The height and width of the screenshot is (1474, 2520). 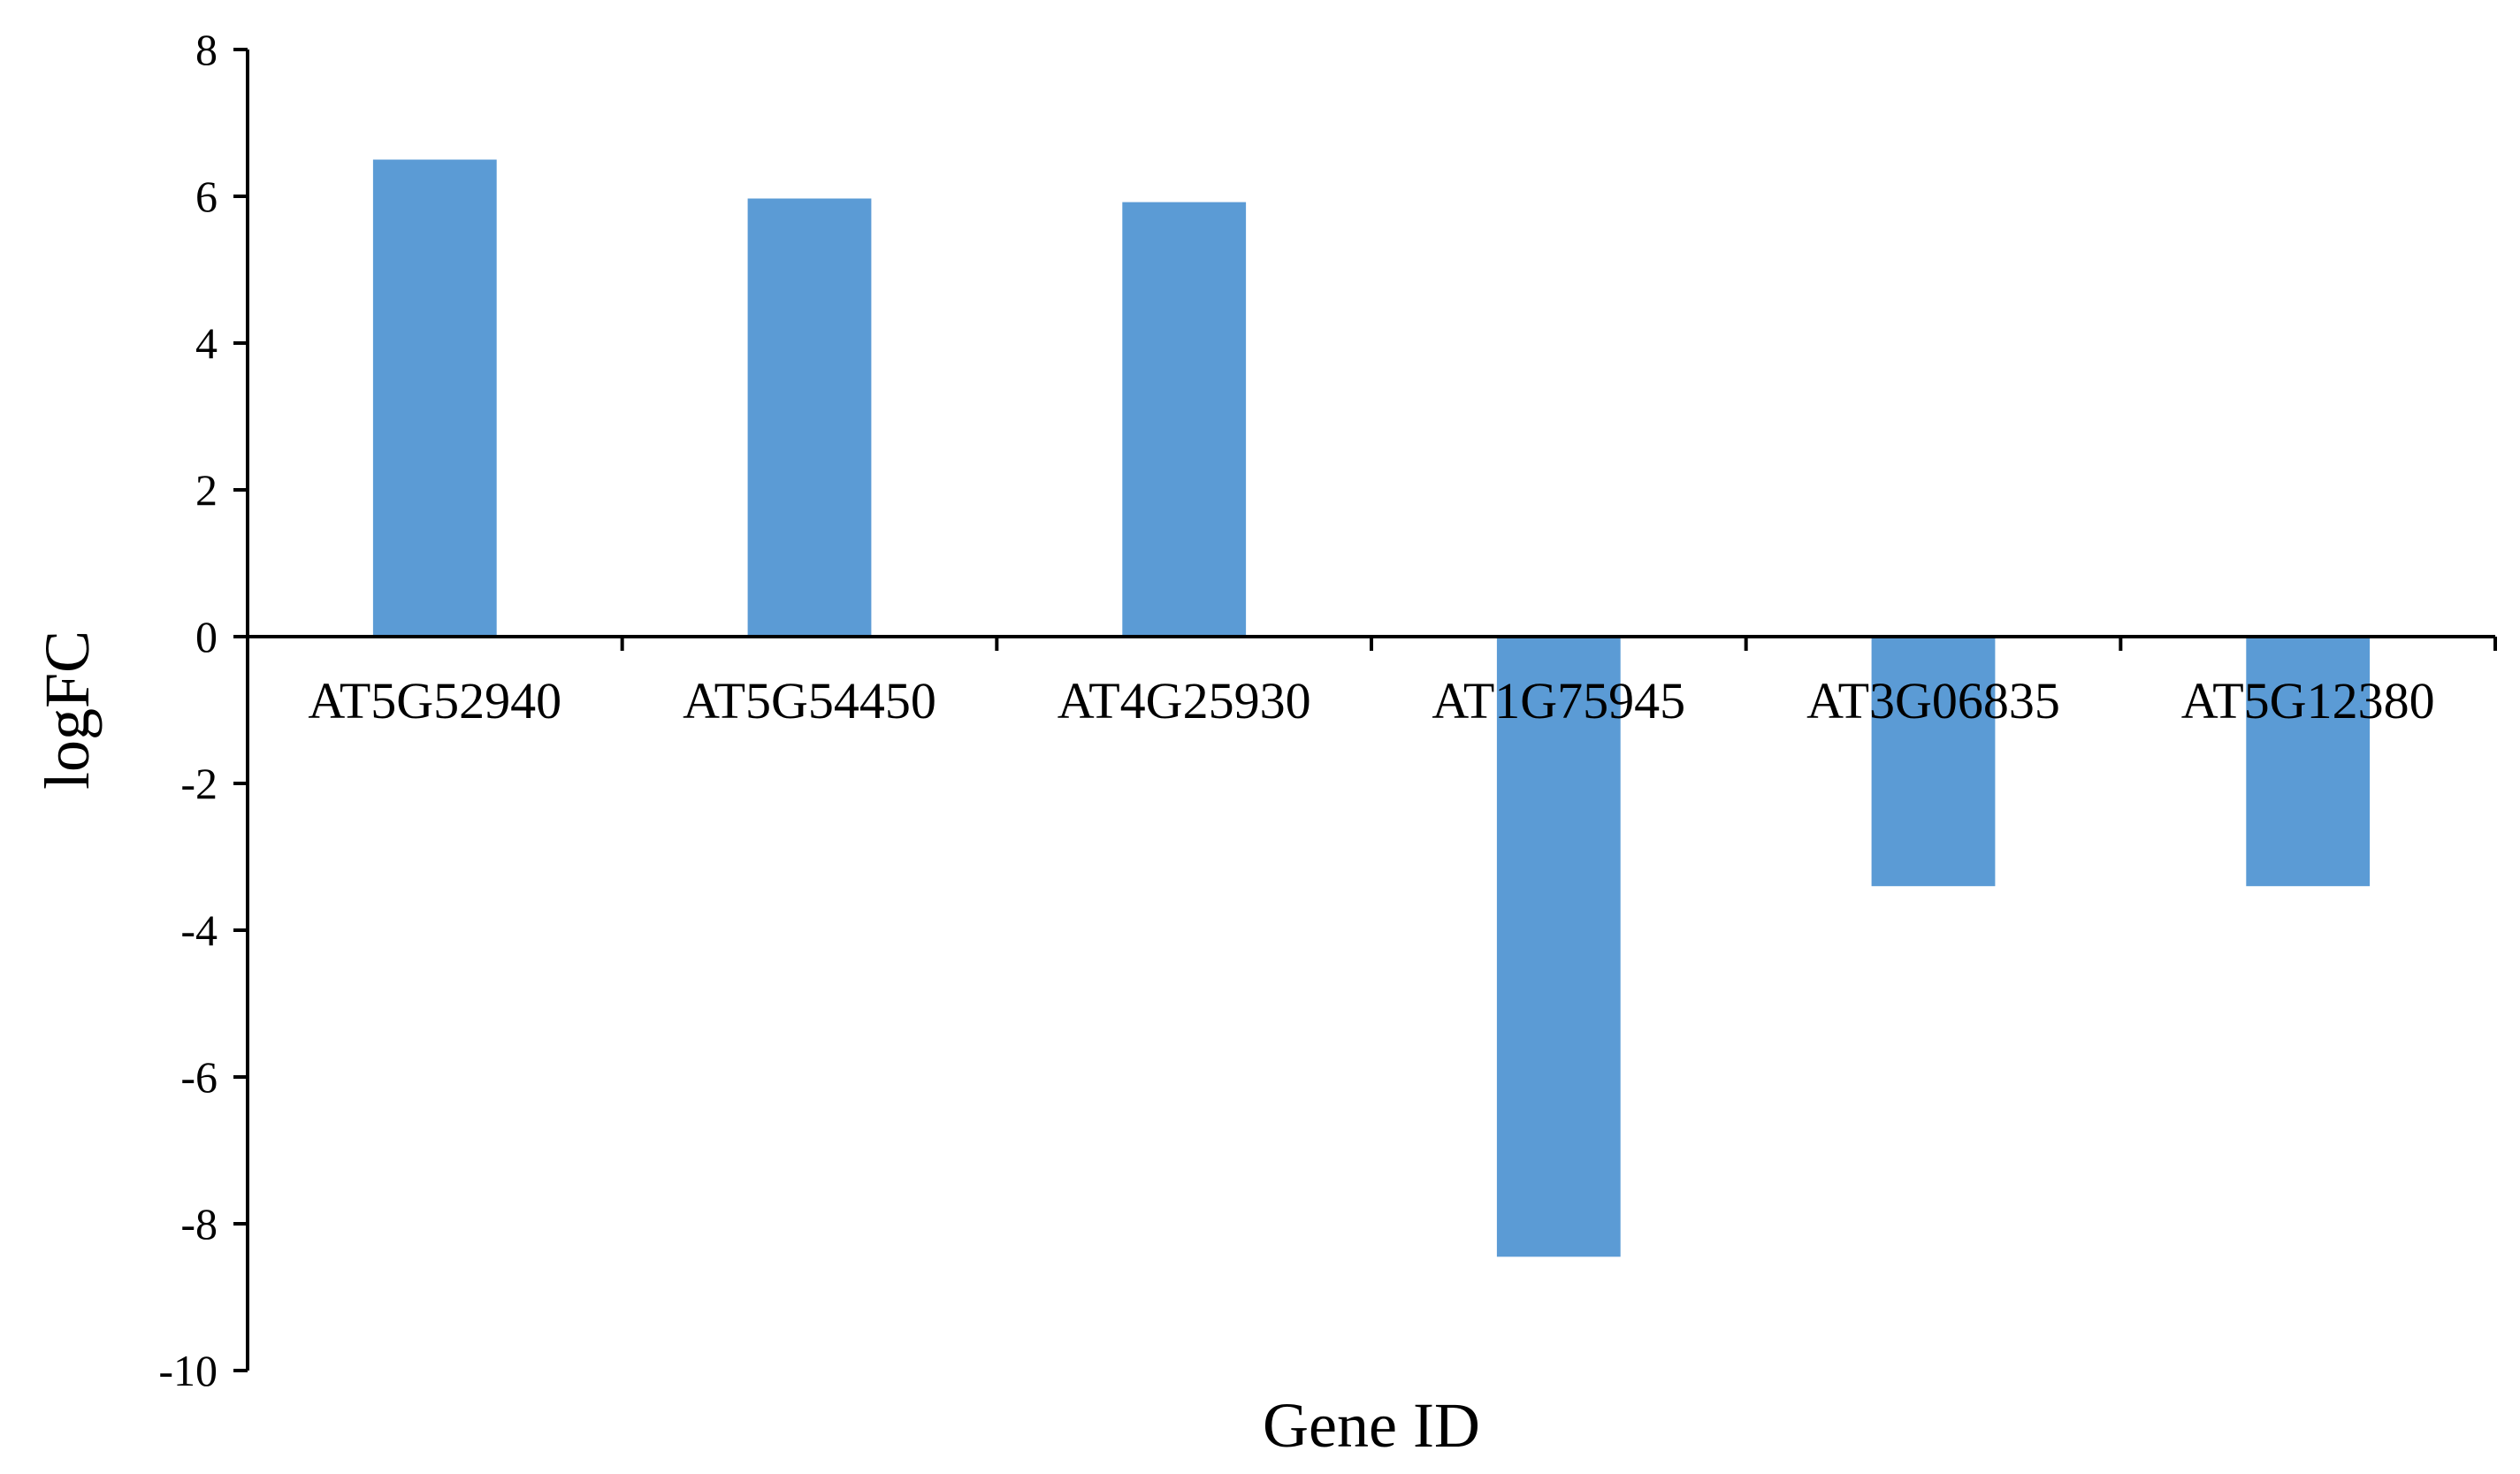 What do you see at coordinates (206, 196) in the screenshot?
I see `y-tick-label: 6` at bounding box center [206, 196].